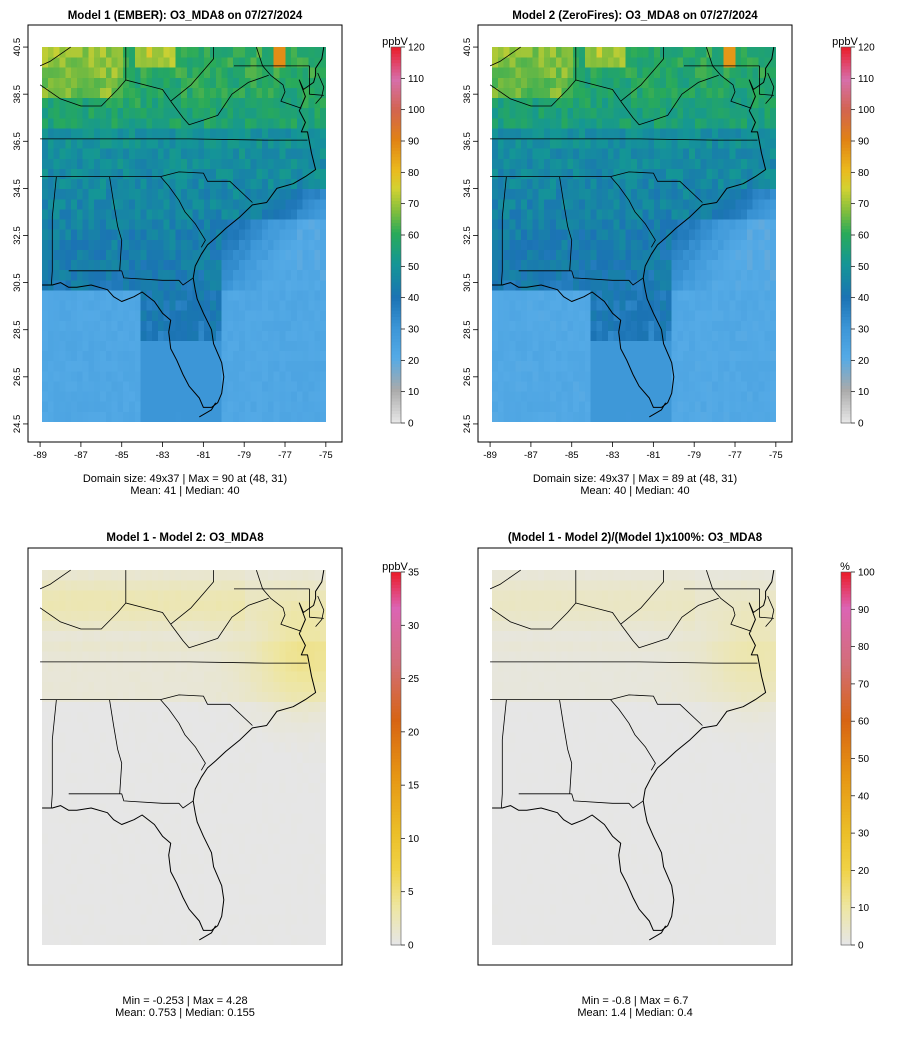 The image size is (900, 1045). What do you see at coordinates (326, 455) in the screenshot?
I see `x-tick-label: -75` at bounding box center [326, 455].